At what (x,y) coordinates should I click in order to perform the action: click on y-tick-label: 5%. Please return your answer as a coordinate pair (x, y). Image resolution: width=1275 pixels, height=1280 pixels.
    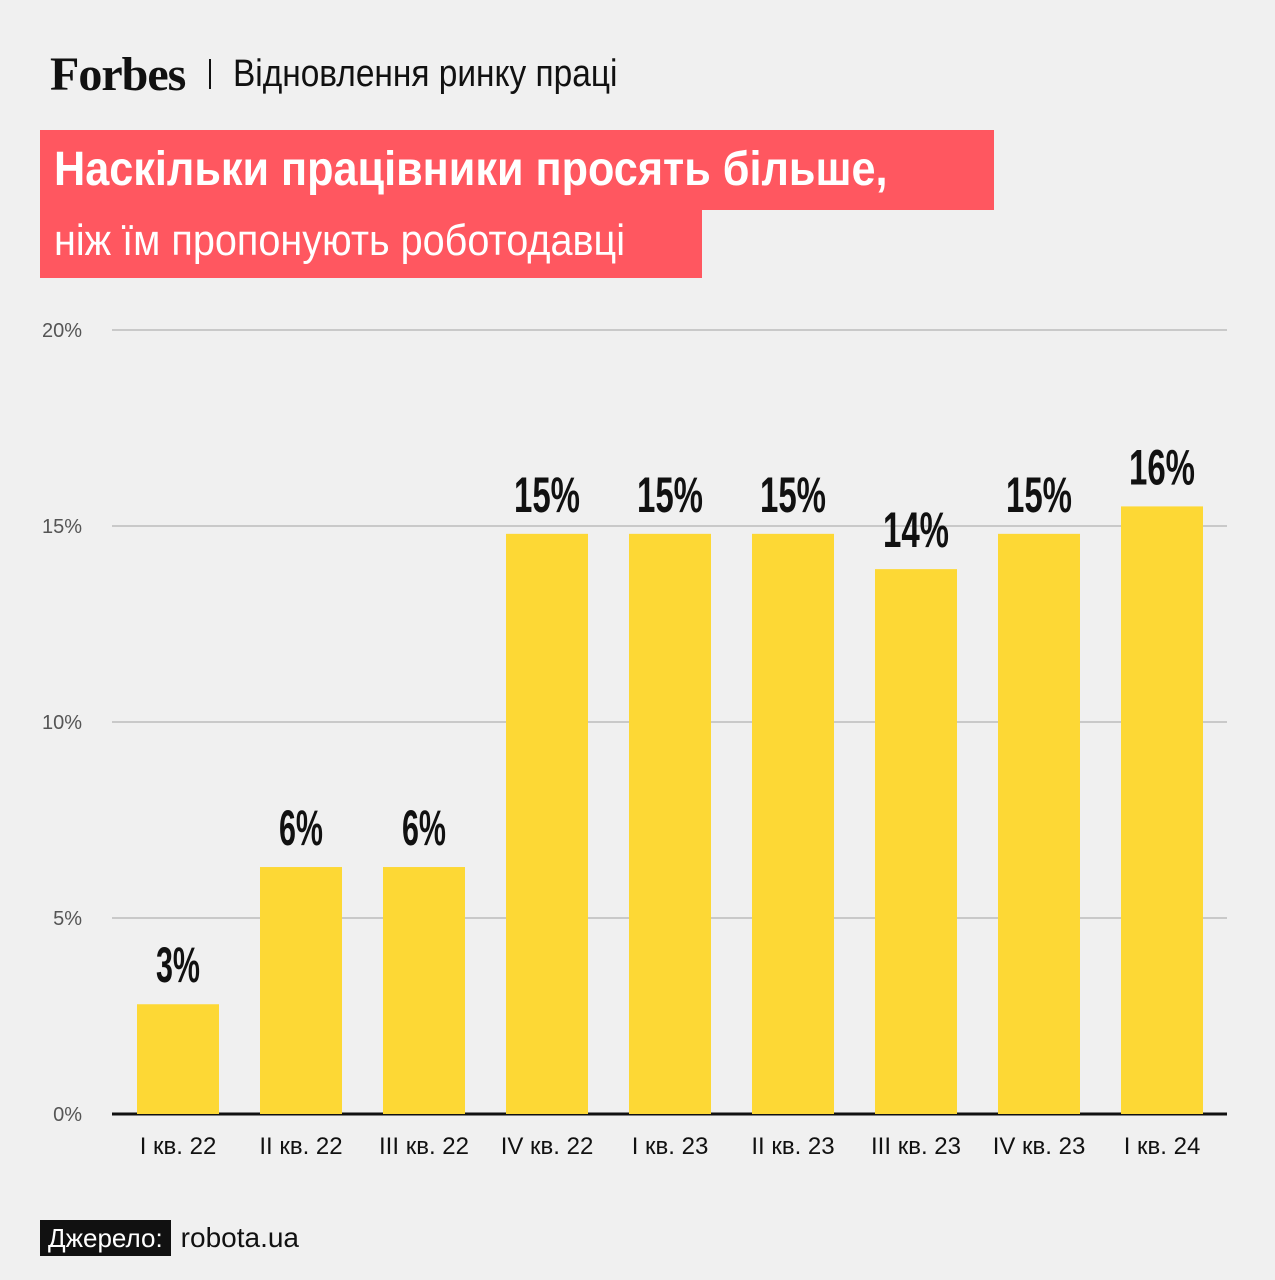
    Looking at the image, I should click on (67, 919).